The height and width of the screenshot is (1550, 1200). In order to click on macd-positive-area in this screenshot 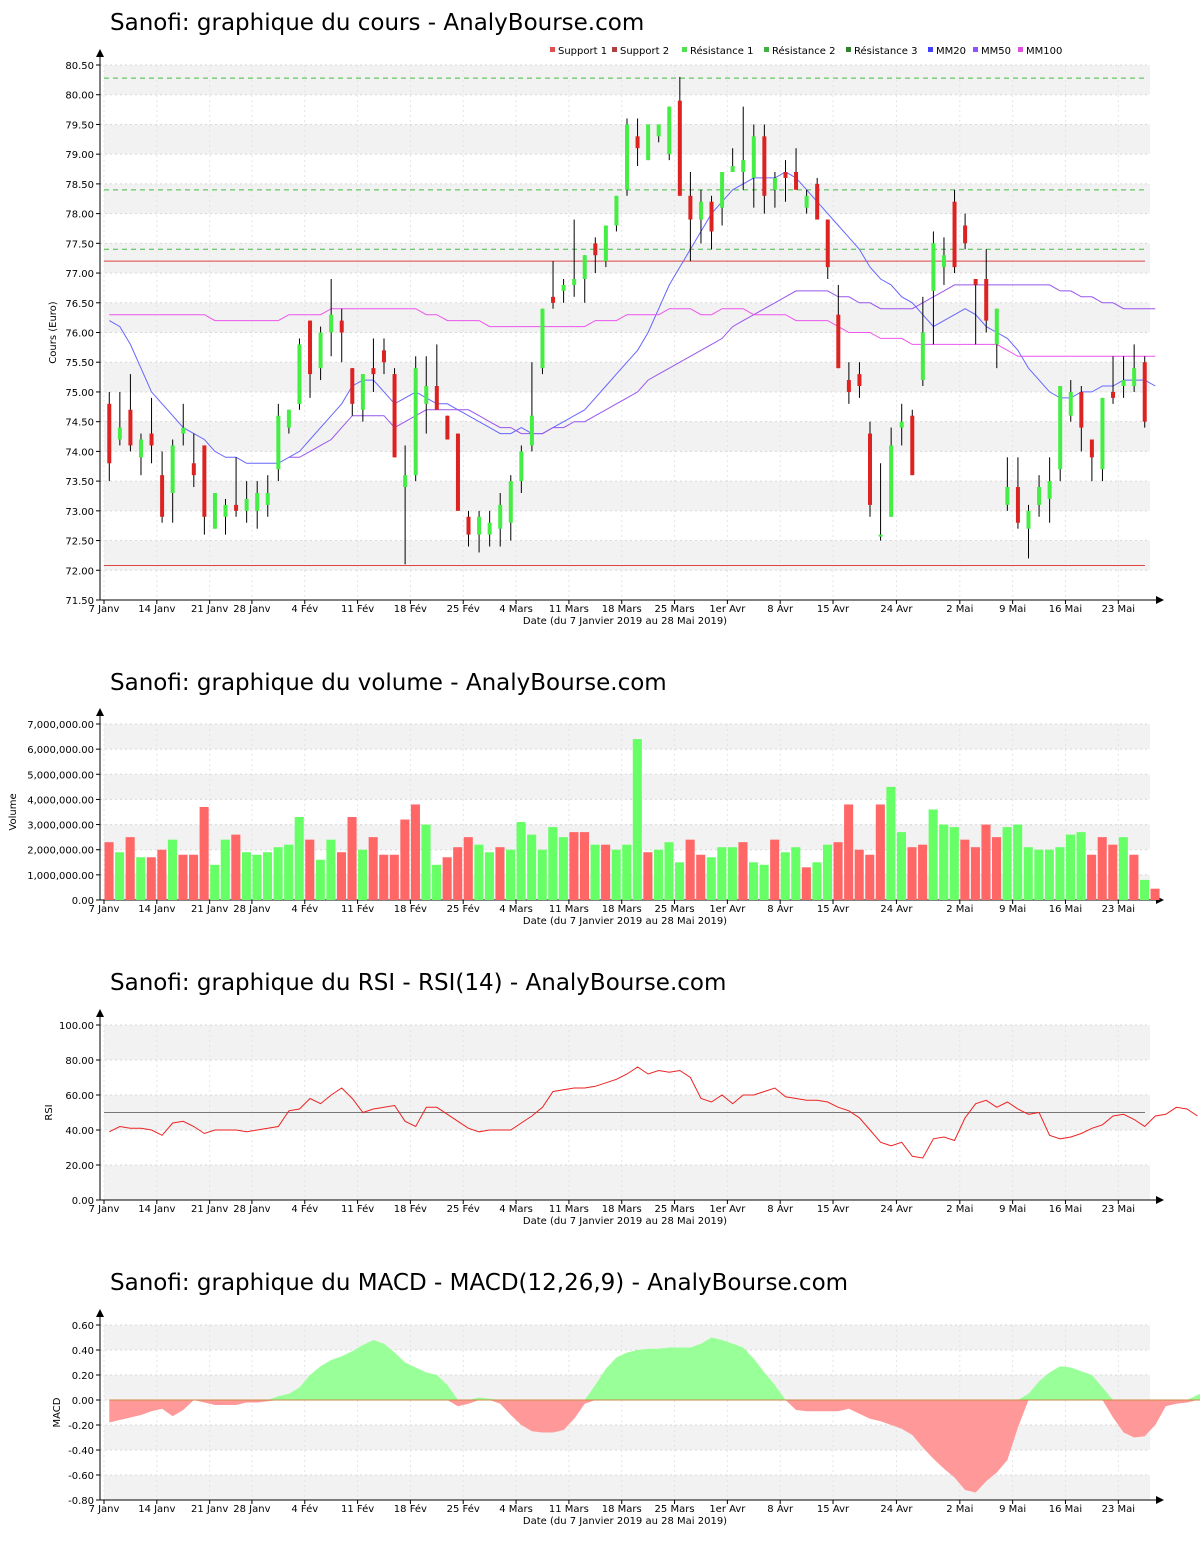, I will do `click(654, 1368)`.